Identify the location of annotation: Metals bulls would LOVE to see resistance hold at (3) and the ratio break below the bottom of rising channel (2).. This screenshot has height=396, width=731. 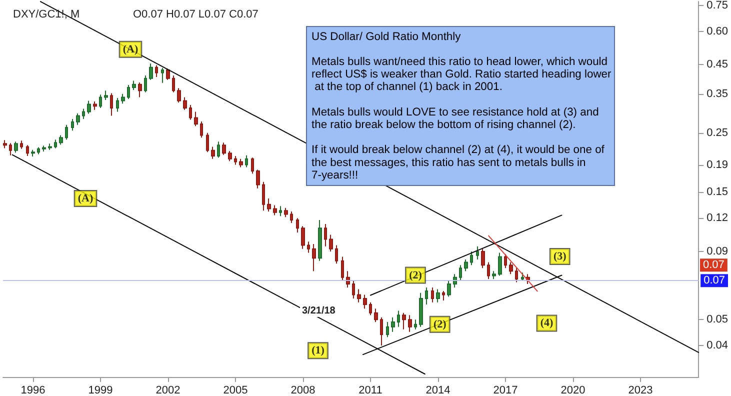
(457, 118).